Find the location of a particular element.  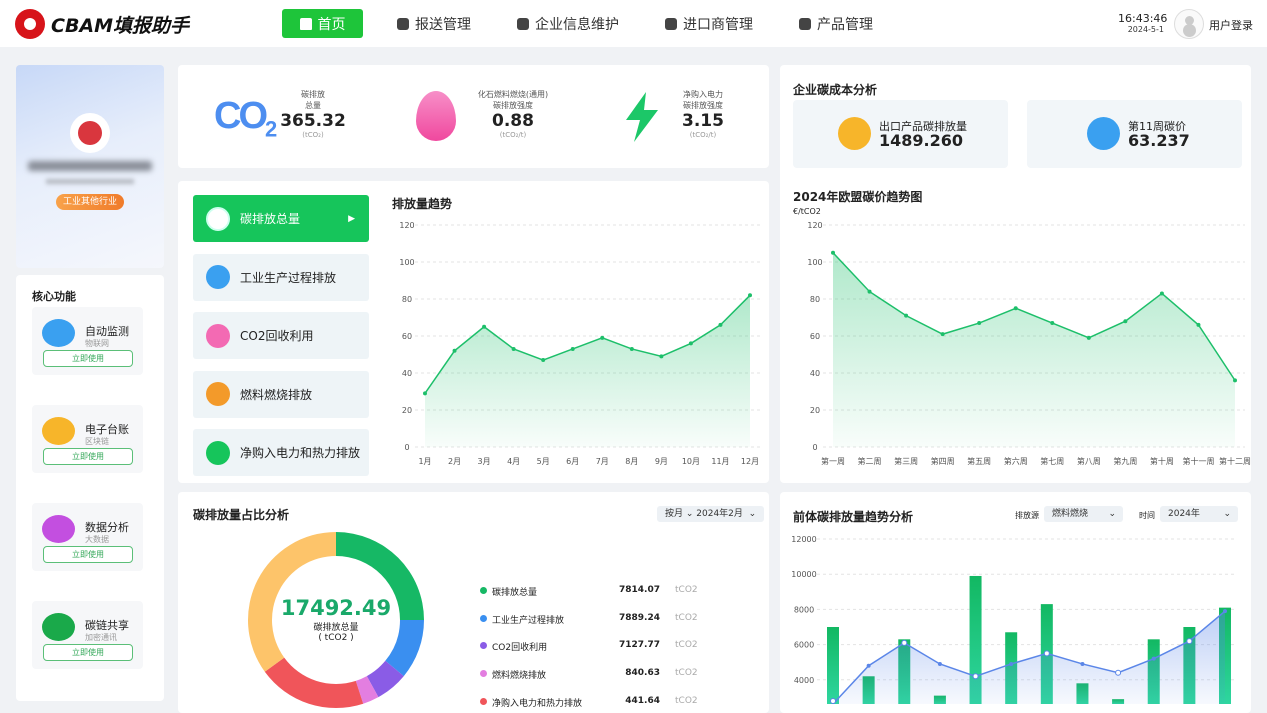

nav-3: 进口商管理 is located at coordinates (709, 23).